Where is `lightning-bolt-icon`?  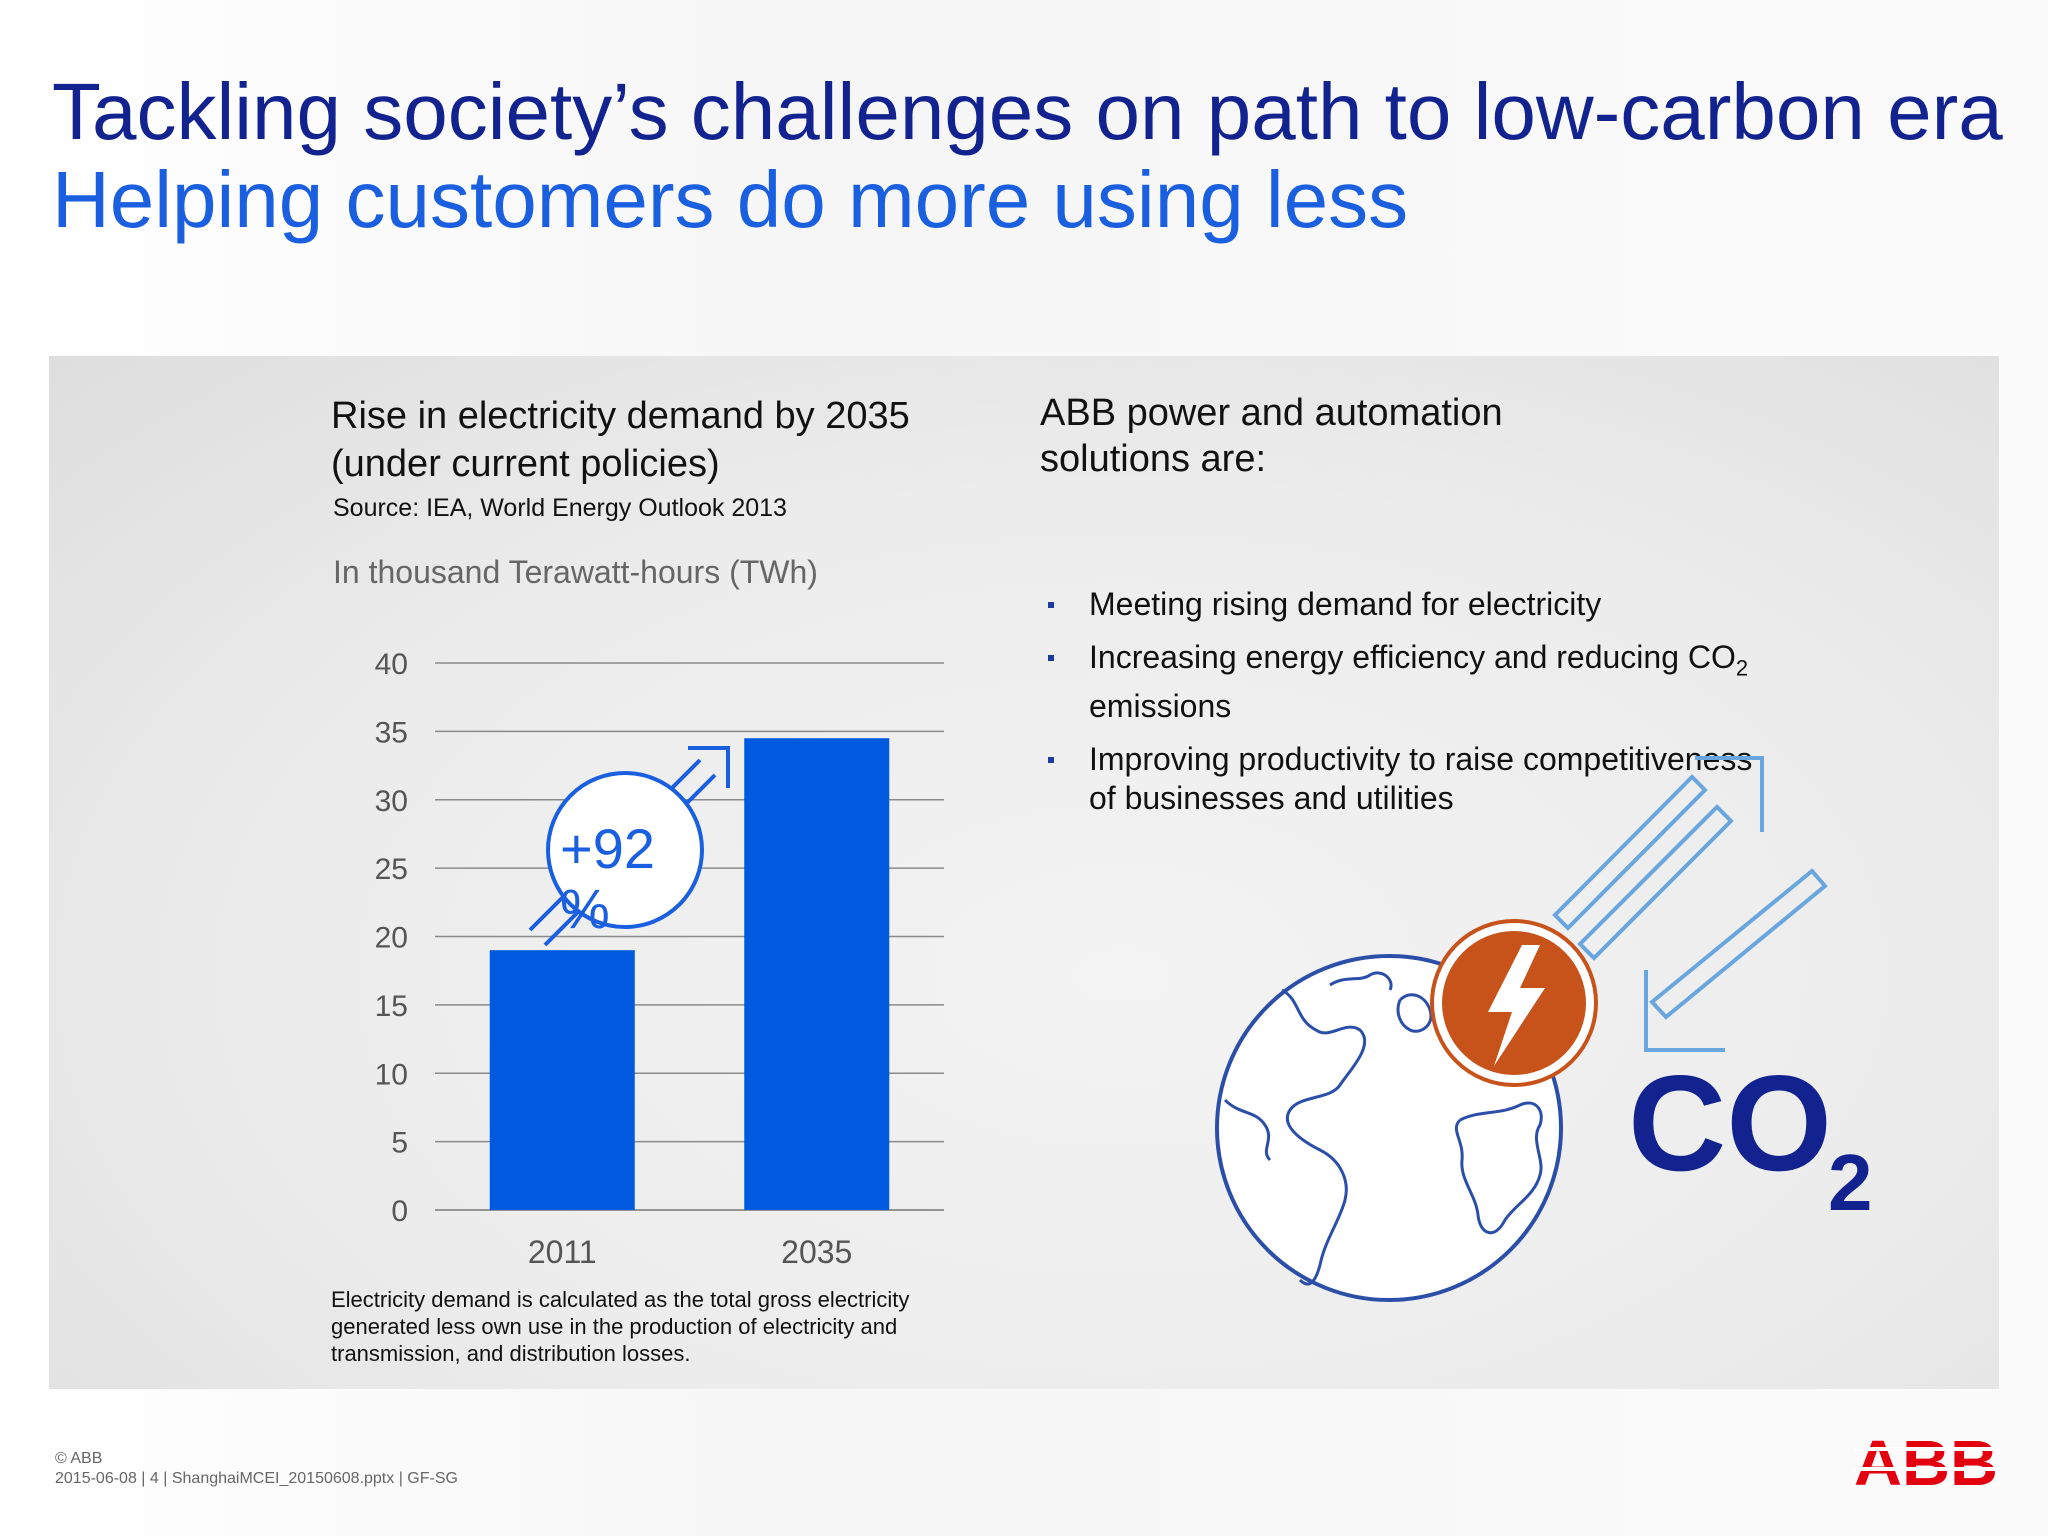
lightning-bolt-icon is located at coordinates (1514, 1003).